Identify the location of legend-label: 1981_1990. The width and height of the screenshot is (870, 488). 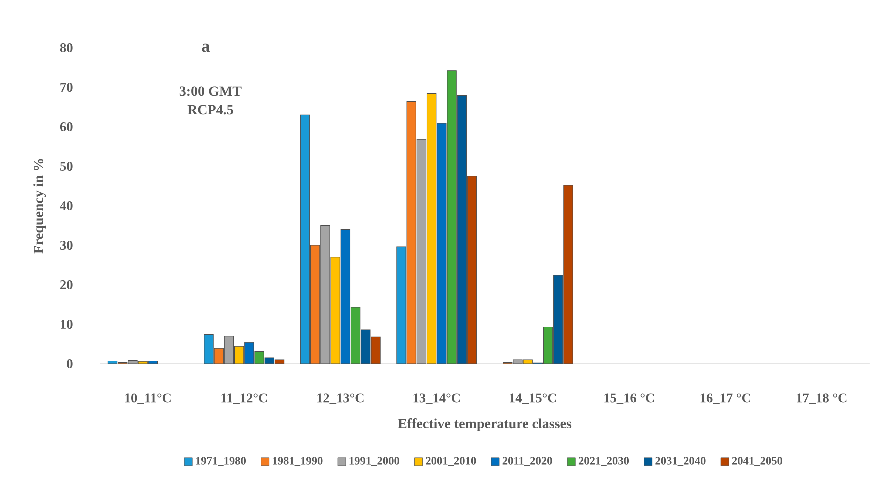
(298, 461).